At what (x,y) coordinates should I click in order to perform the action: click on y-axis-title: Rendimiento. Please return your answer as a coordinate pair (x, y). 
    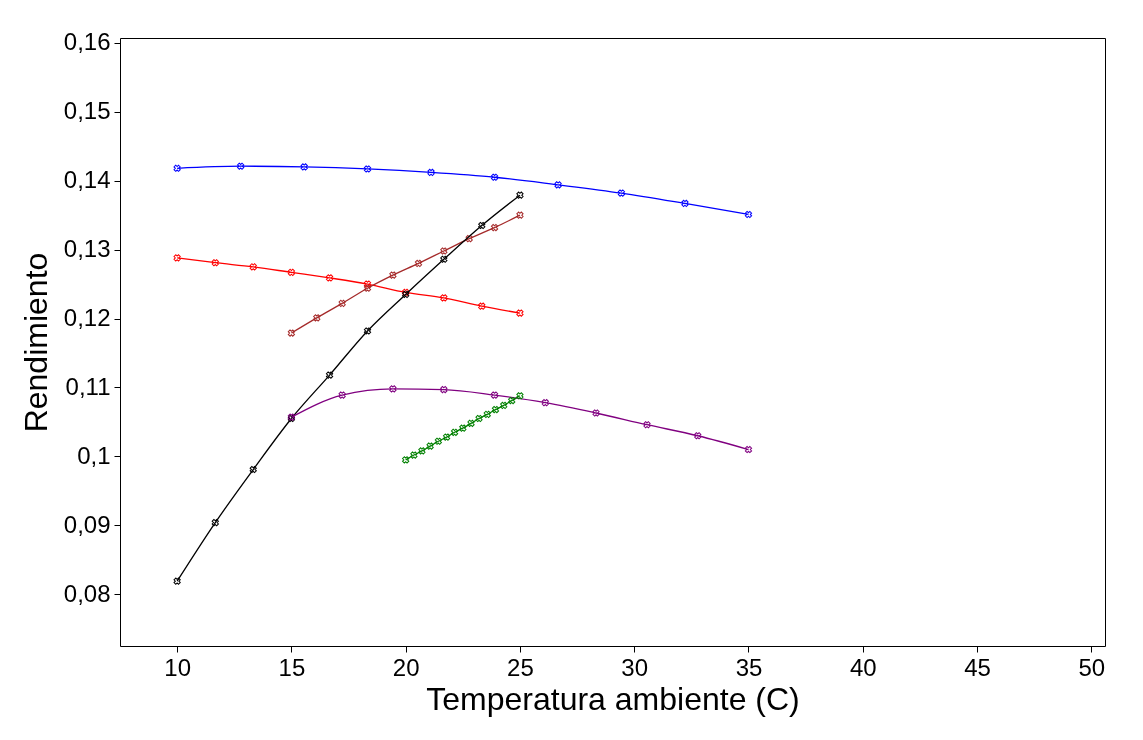
    Looking at the image, I should click on (35, 342).